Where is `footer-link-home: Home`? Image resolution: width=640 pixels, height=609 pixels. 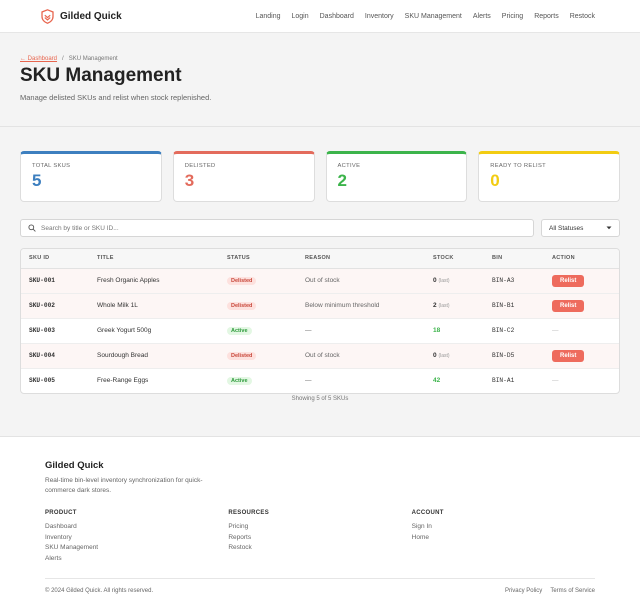 footer-link-home: Home is located at coordinates (420, 537).